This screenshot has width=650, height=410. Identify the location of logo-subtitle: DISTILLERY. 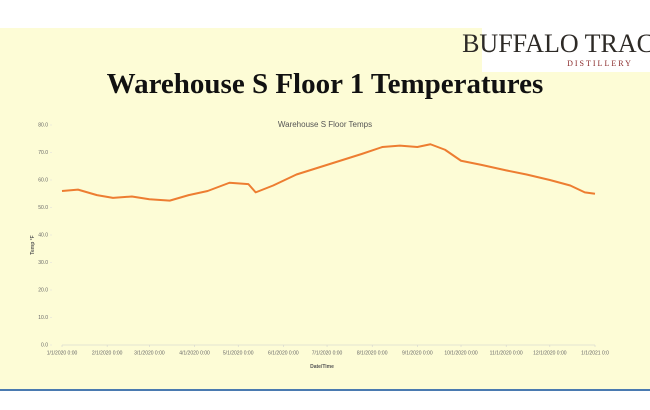
(600, 63).